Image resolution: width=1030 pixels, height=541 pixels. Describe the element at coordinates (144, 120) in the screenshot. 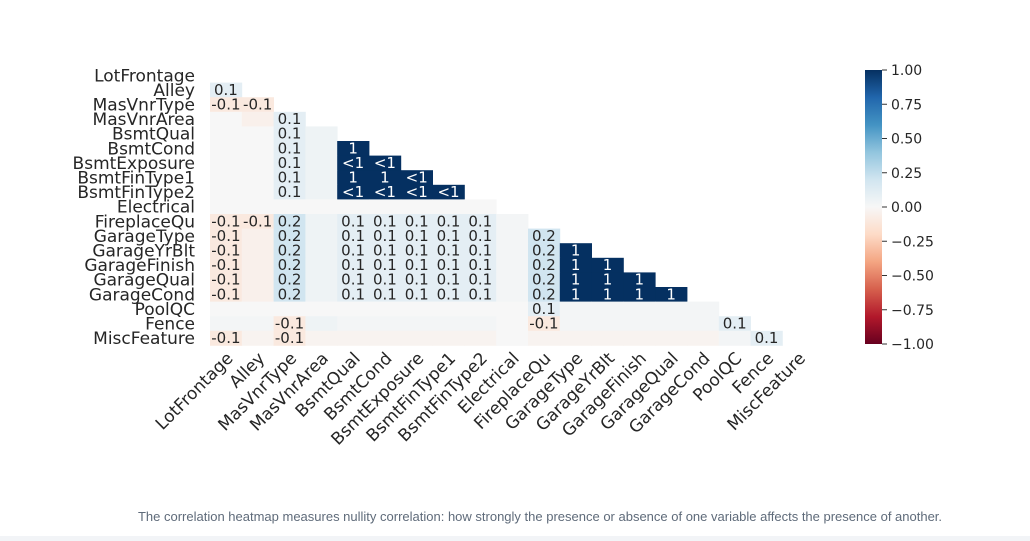

I see `row-label: MasVnrArea` at that location.